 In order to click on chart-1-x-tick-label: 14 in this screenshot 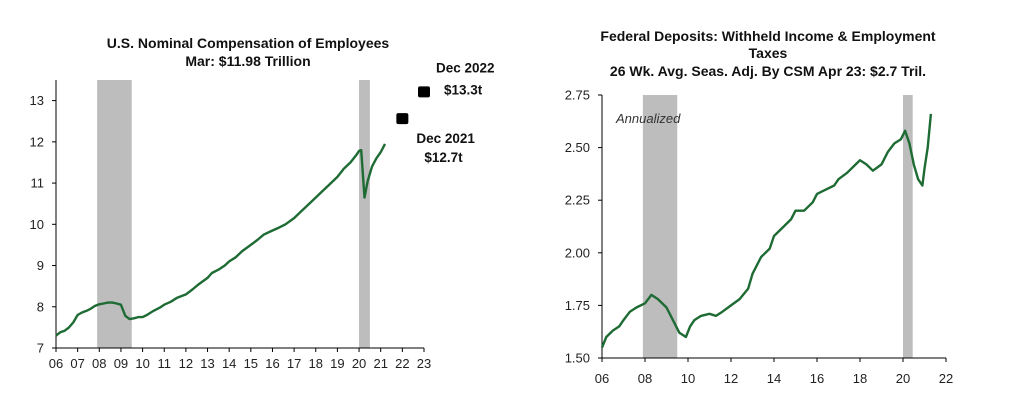, I will do `click(229, 363)`.